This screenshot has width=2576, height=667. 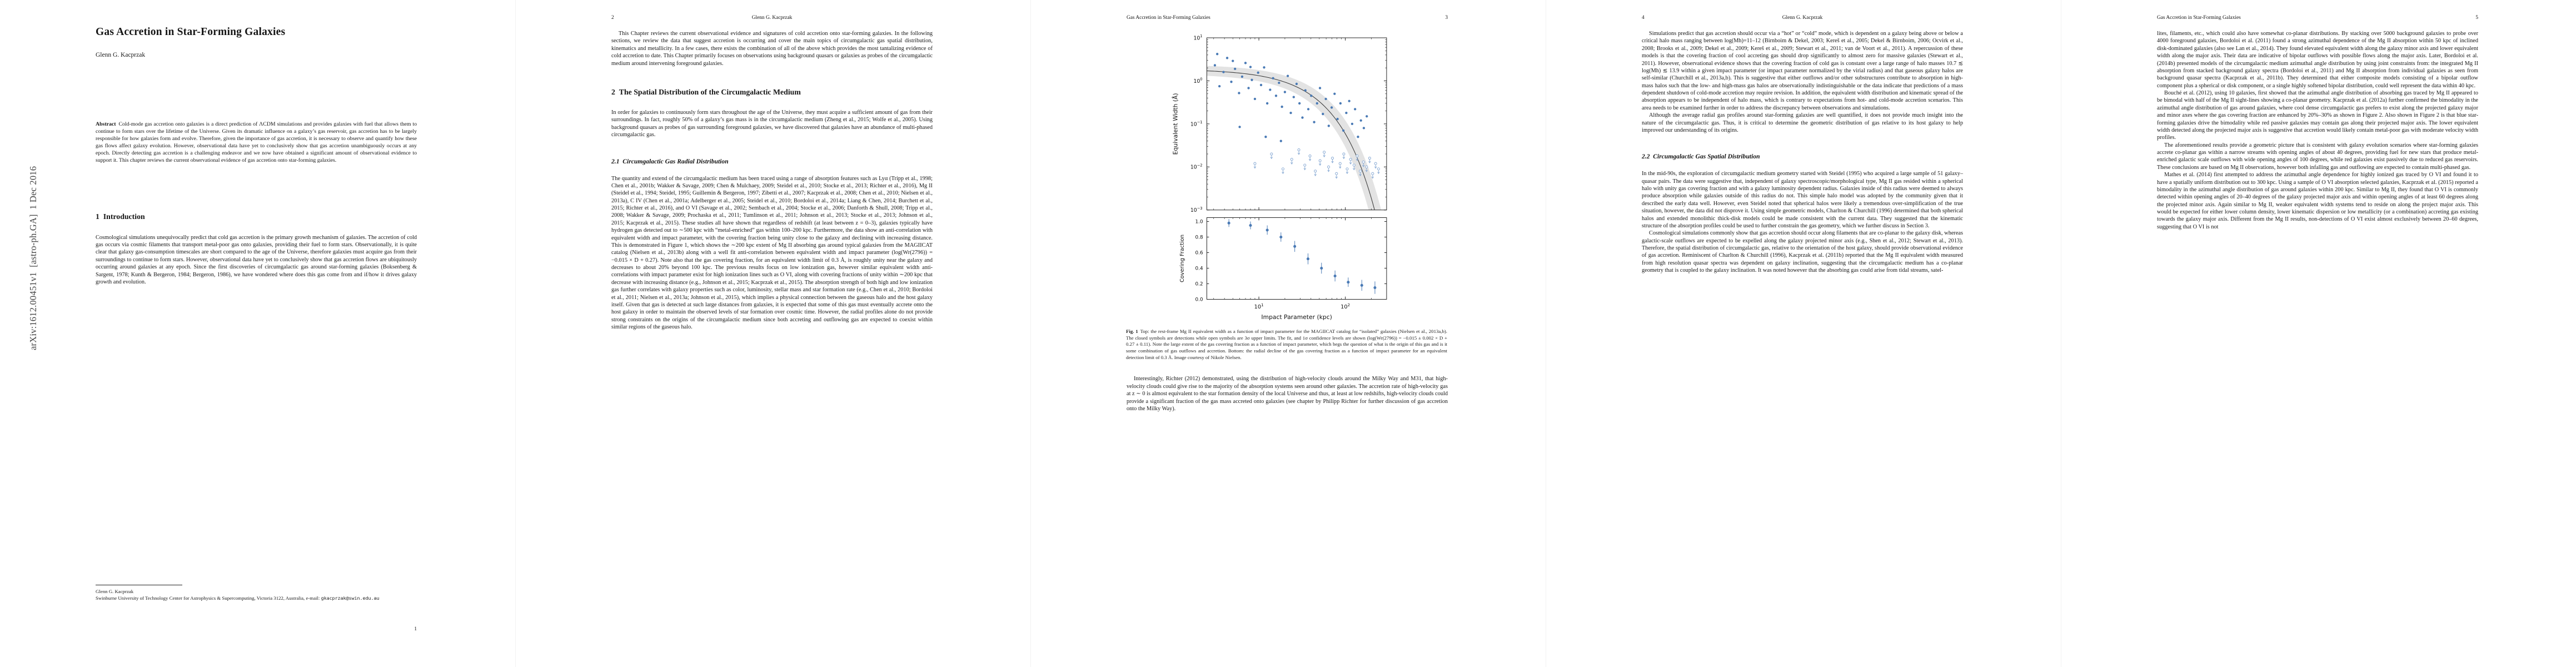 I want to click on author-name: Glenn G. Kacprzak, so click(x=121, y=55).